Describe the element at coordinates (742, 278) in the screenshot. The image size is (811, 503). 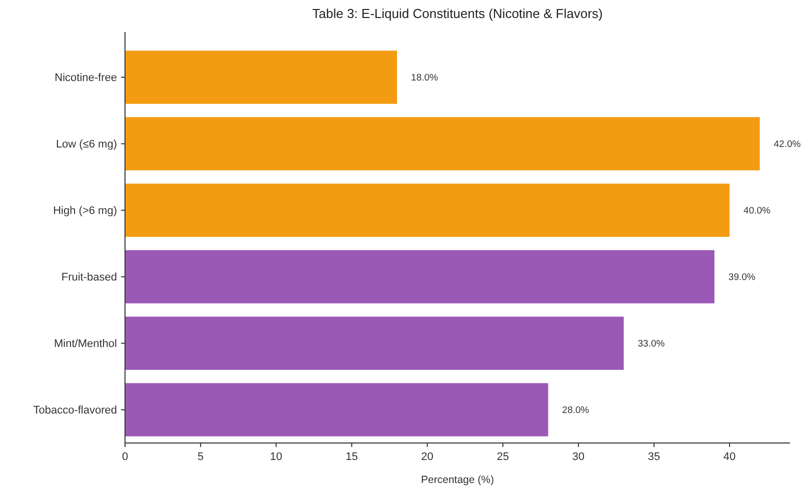
I see `data-label: 39.0%` at that location.